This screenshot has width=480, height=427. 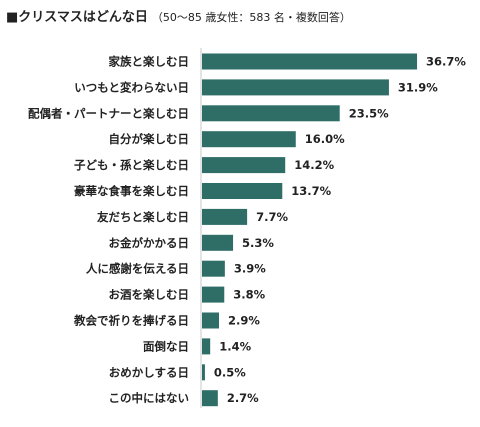 I want to click on category-label: 配偶者・パートナーと楽しむ日, so click(x=108, y=113).